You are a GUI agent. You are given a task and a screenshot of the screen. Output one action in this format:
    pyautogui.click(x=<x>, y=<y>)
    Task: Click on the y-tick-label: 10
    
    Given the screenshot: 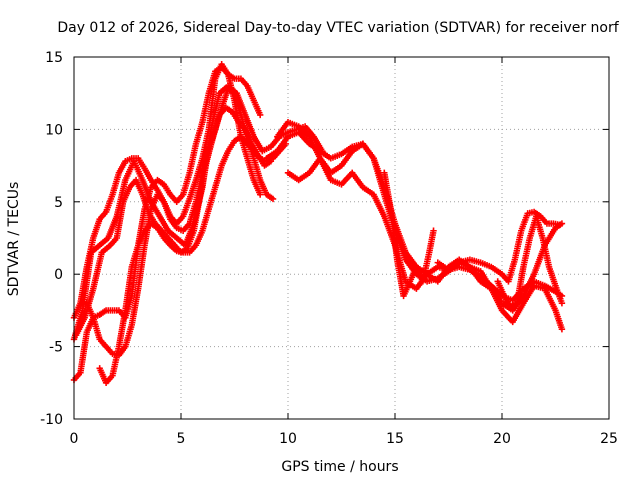 What is the action you would take?
    pyautogui.click(x=54, y=130)
    